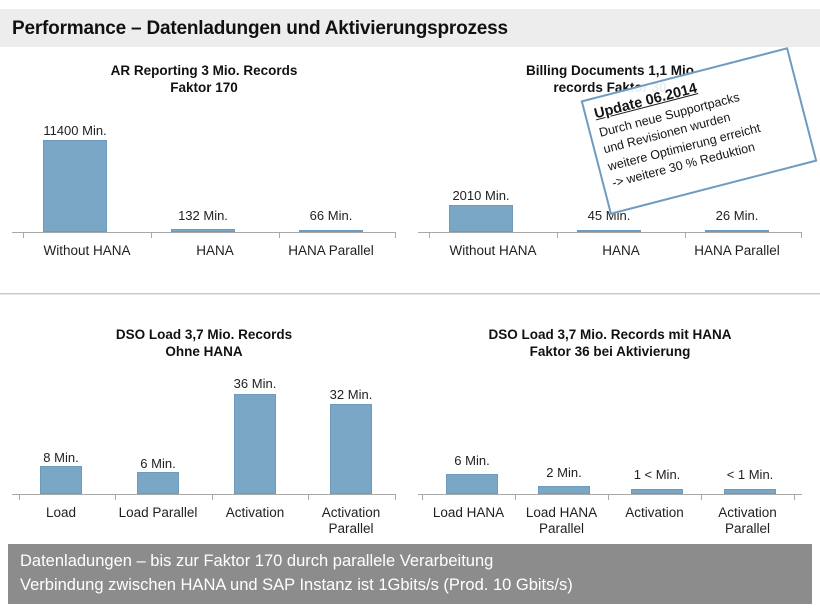  I want to click on header-band, so click(410, 28).